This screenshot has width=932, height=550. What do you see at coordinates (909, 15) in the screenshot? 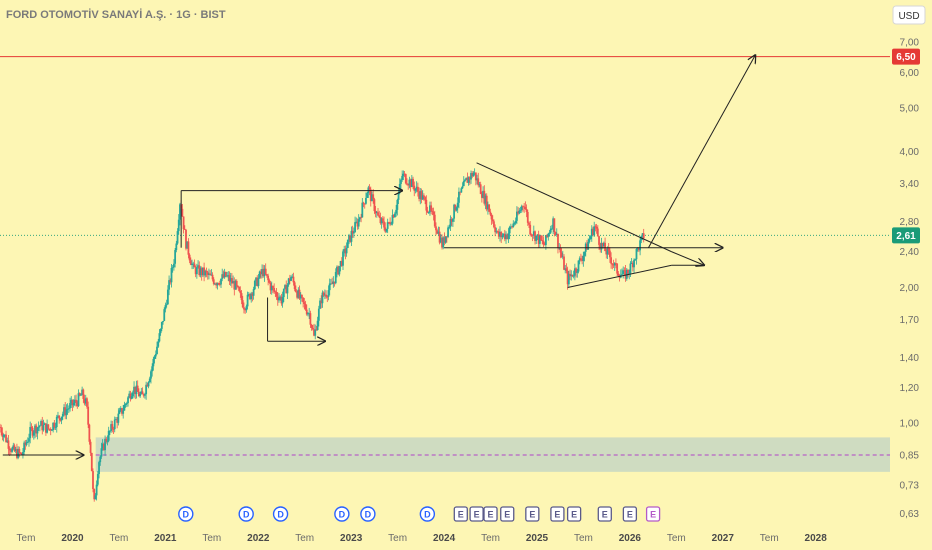
I see `currency-button: USD` at bounding box center [909, 15].